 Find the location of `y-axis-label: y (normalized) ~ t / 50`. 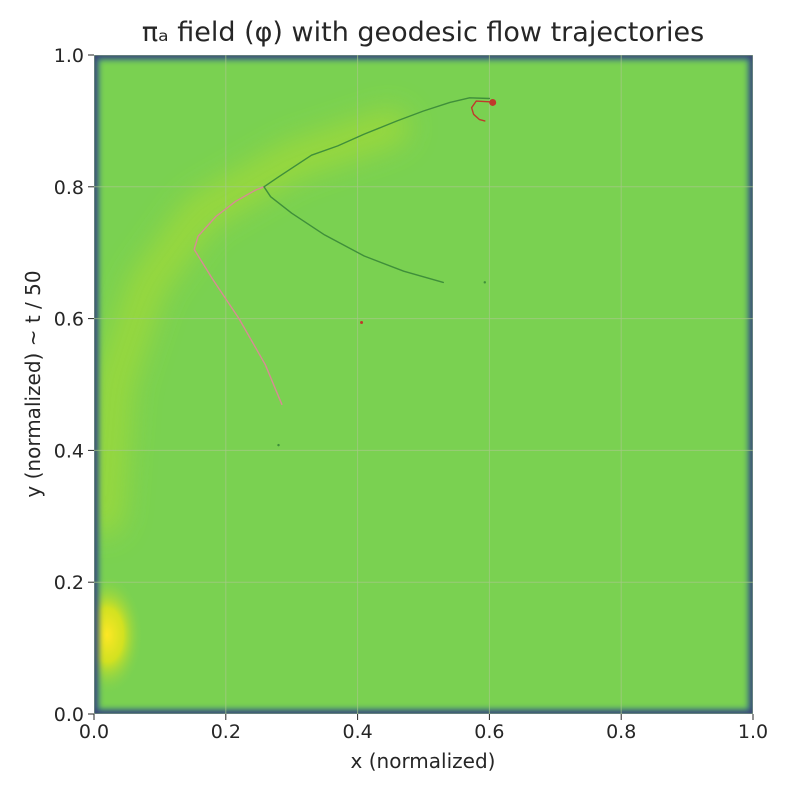

y-axis-label: y (normalized) ~ t / 50 is located at coordinates (33, 383).